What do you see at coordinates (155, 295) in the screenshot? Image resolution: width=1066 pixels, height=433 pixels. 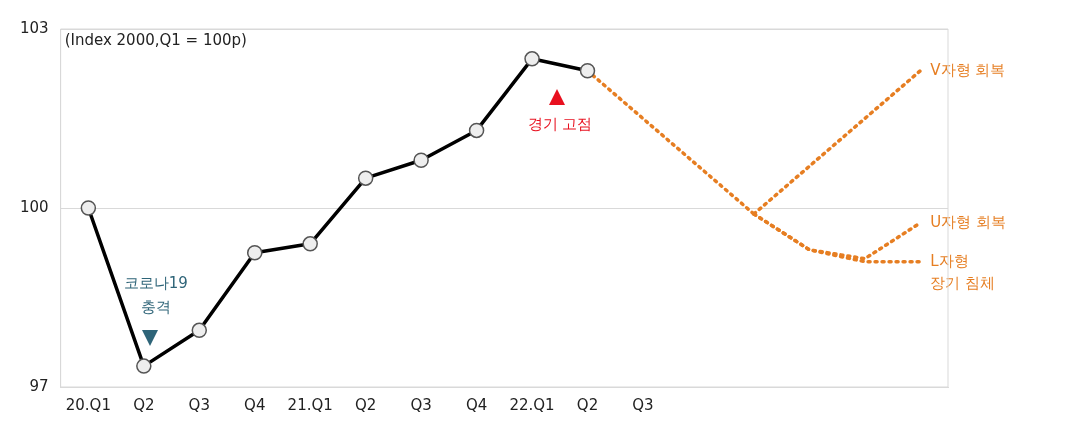 I see `annotation: 코로나19 충격` at bounding box center [155, 295].